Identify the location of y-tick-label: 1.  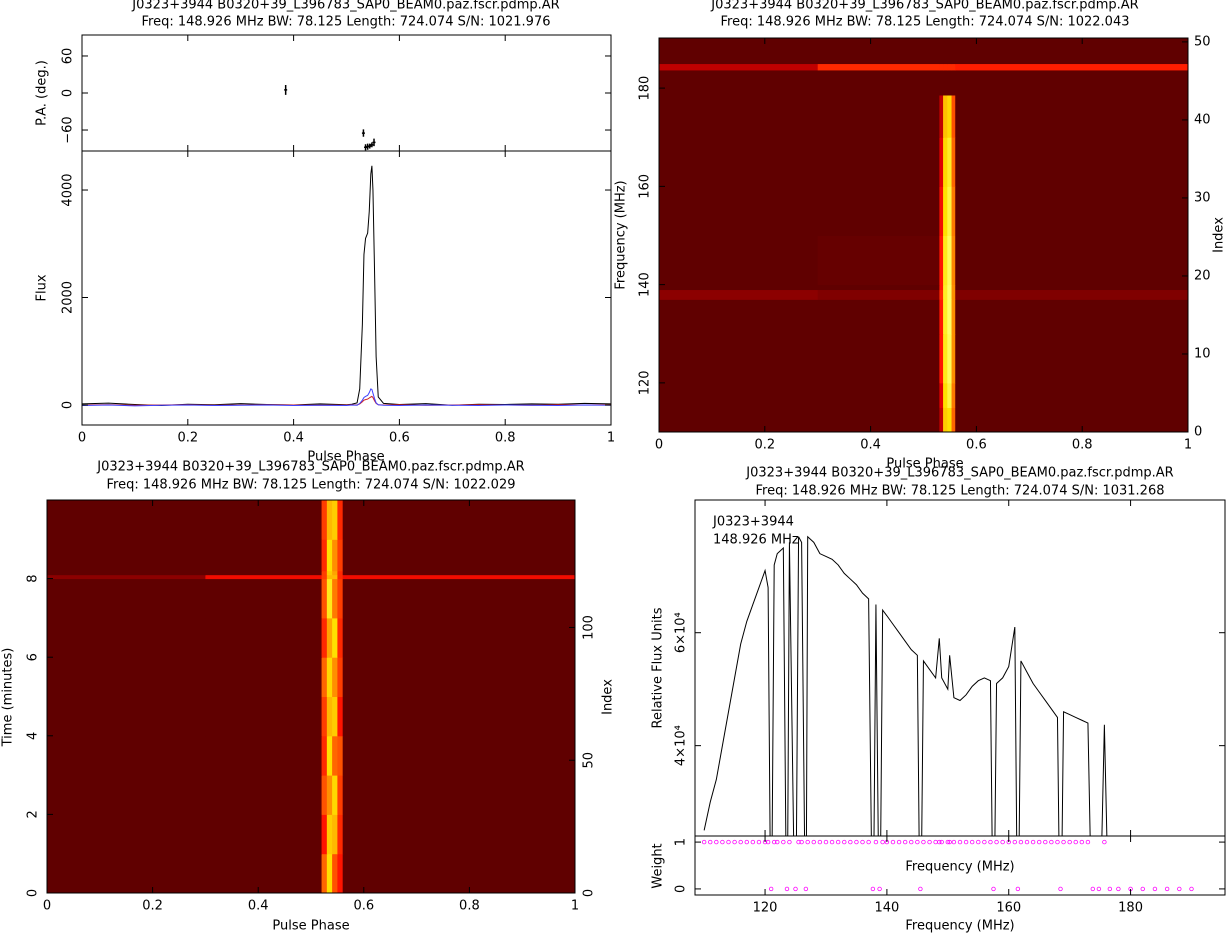
(681, 842).